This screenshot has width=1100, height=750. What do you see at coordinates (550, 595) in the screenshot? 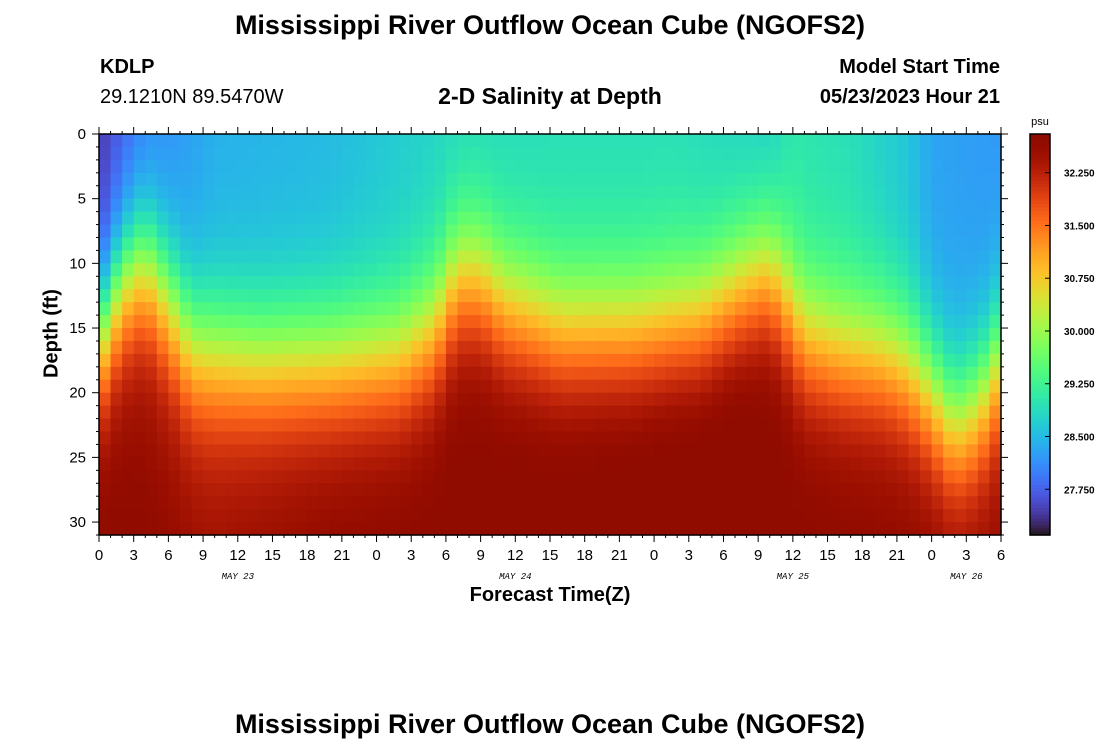
I see `x-axis-label: Forecast Time(Z)` at bounding box center [550, 595].